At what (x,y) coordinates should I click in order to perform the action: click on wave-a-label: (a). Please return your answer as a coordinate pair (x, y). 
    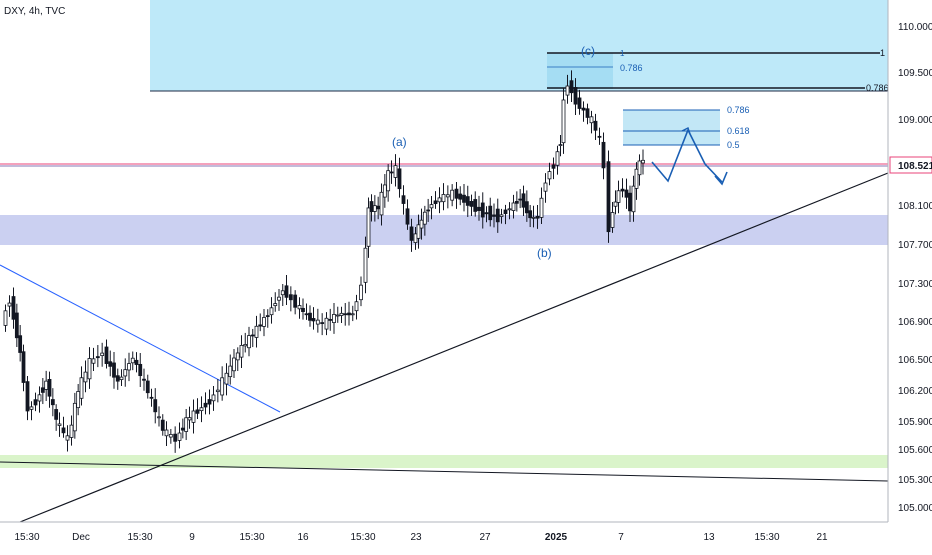
    Looking at the image, I should click on (399, 142).